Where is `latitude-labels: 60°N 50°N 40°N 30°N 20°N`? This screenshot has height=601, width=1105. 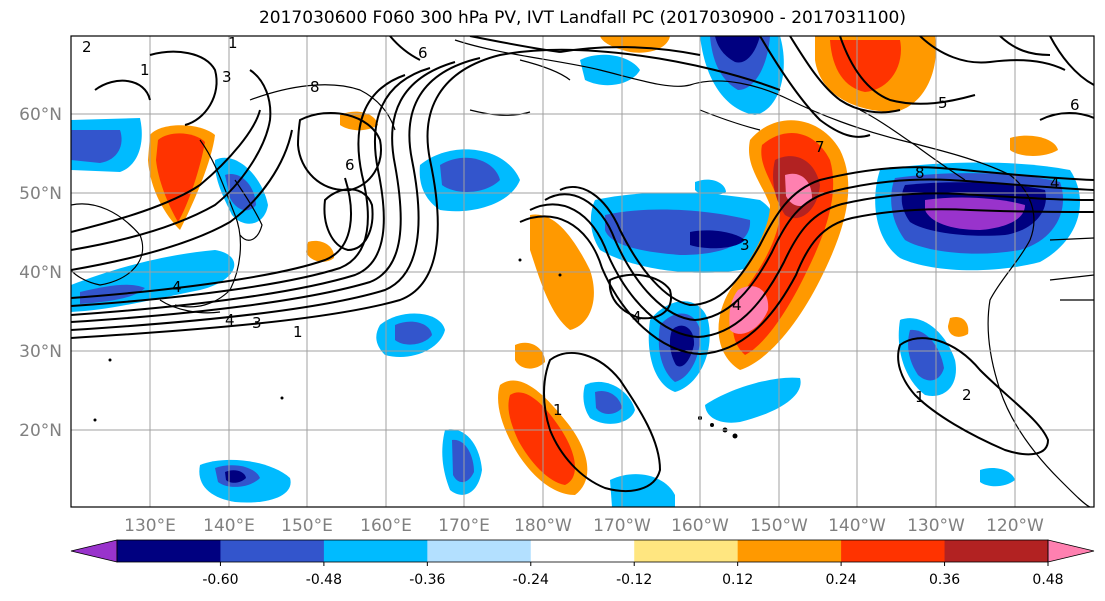
latitude-labels: 60°N 50°N 40°N 30°N 20°N is located at coordinates (40, 273).